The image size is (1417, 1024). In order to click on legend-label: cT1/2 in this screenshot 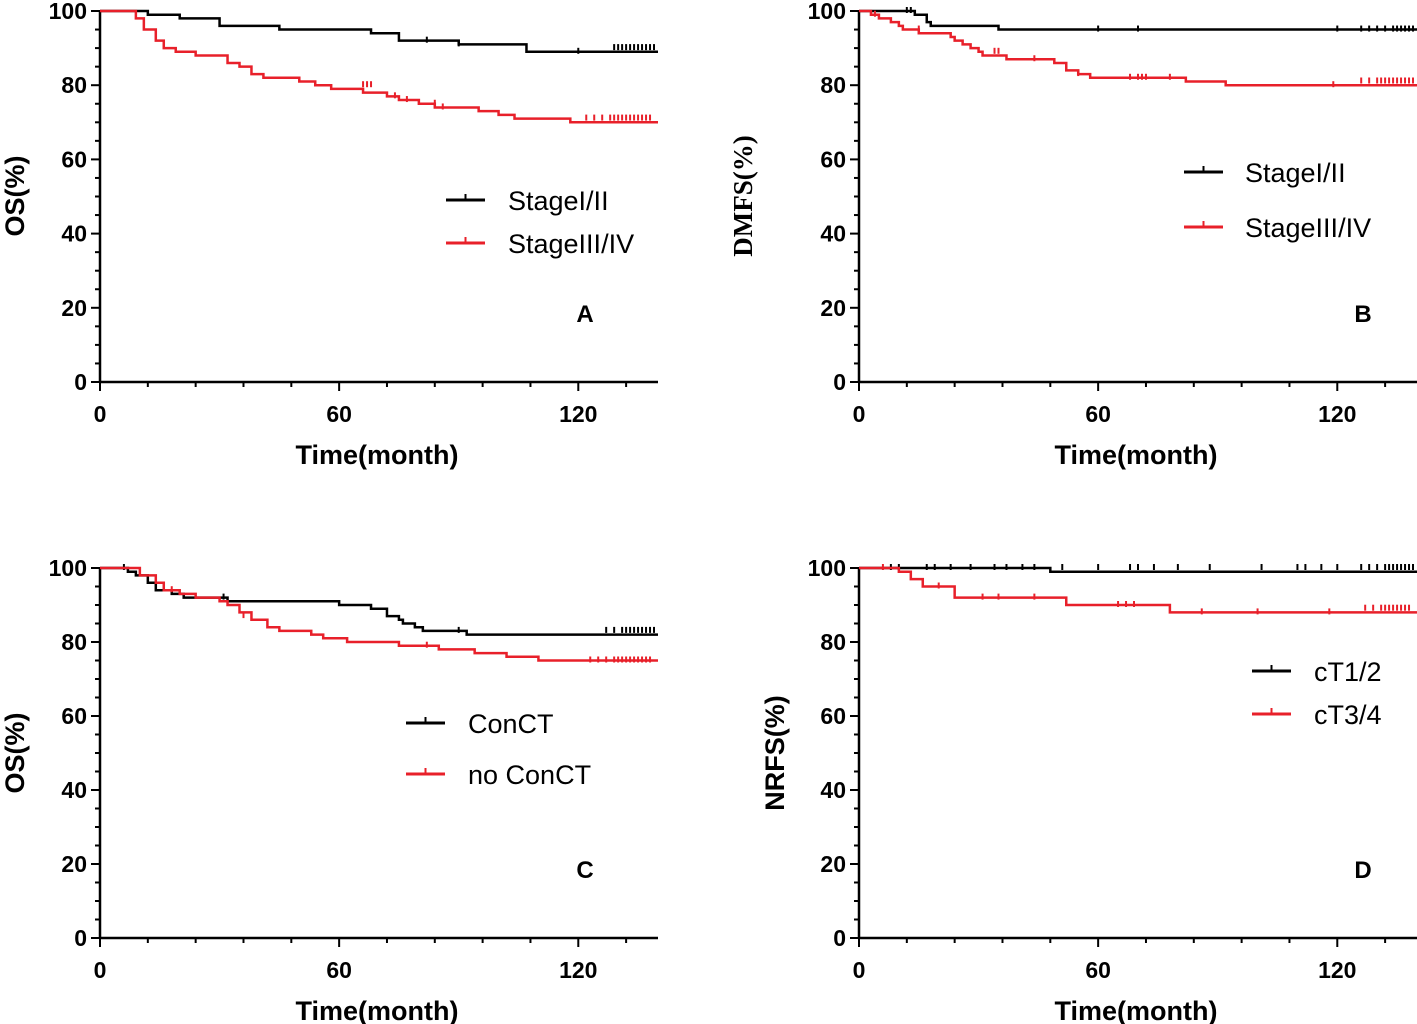, I will do `click(1348, 672)`.